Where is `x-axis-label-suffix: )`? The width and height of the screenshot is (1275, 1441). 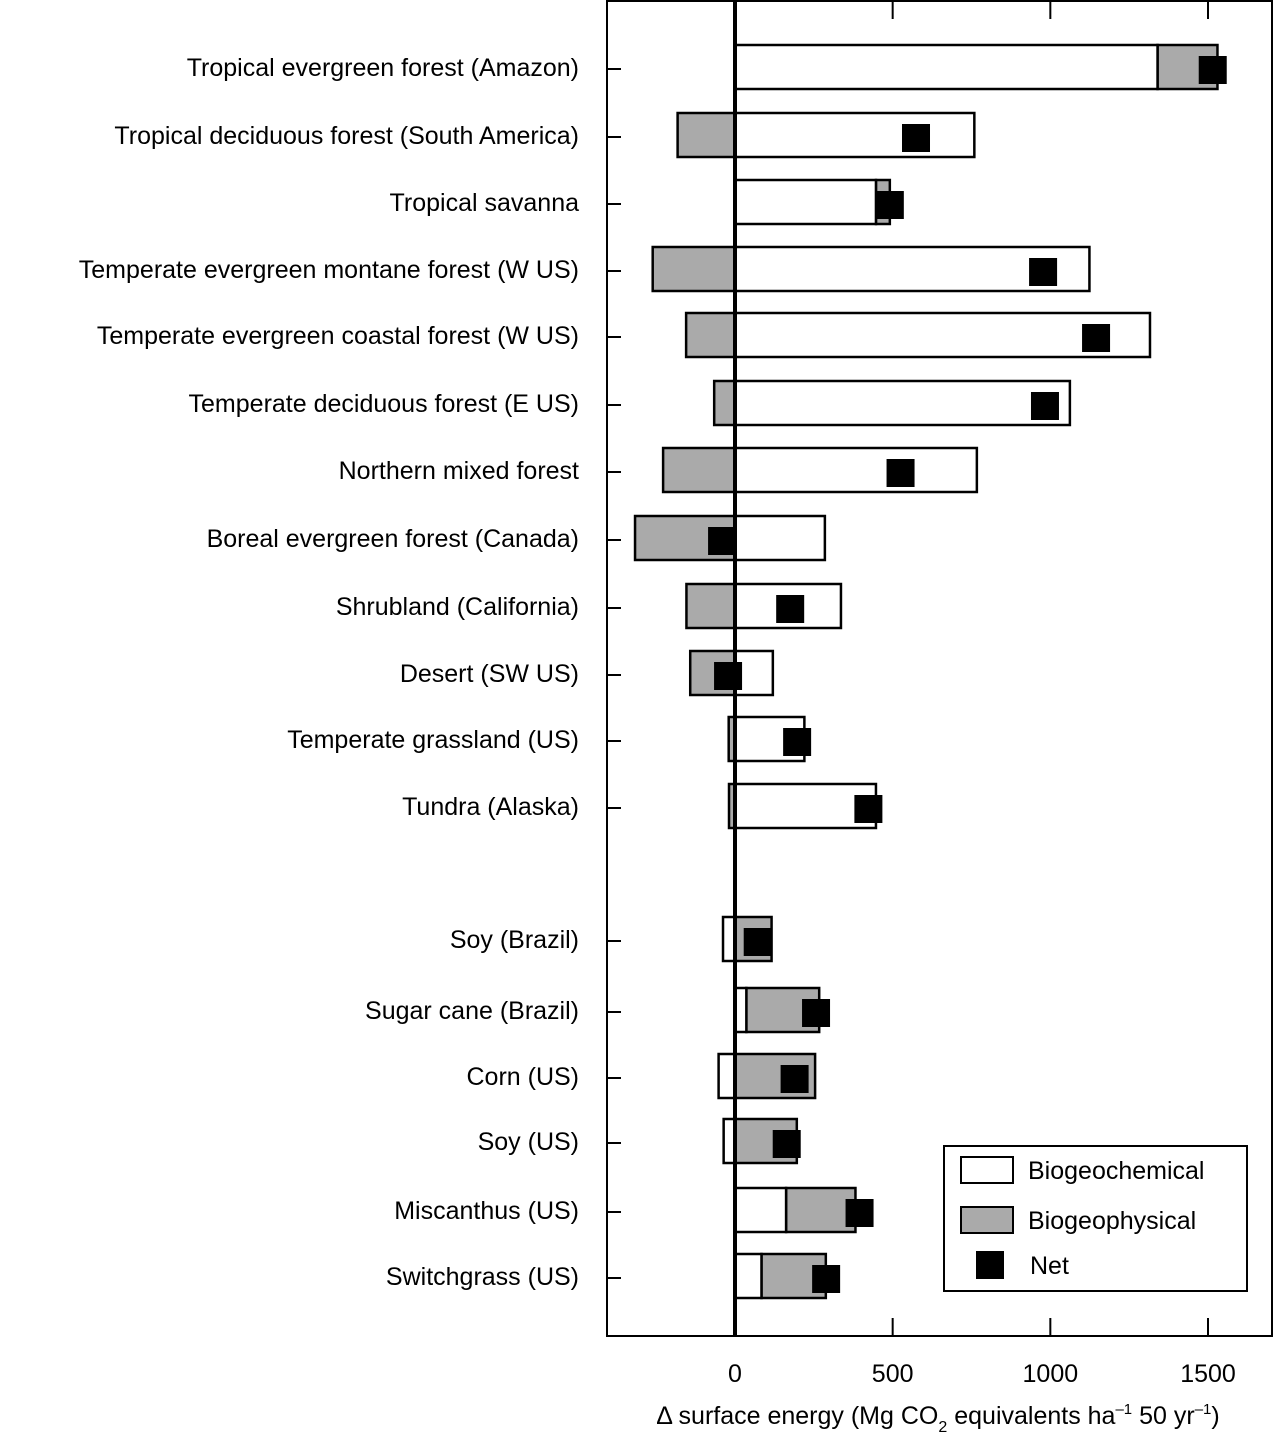 x-axis-label-suffix: ) is located at coordinates (1215, 1416).